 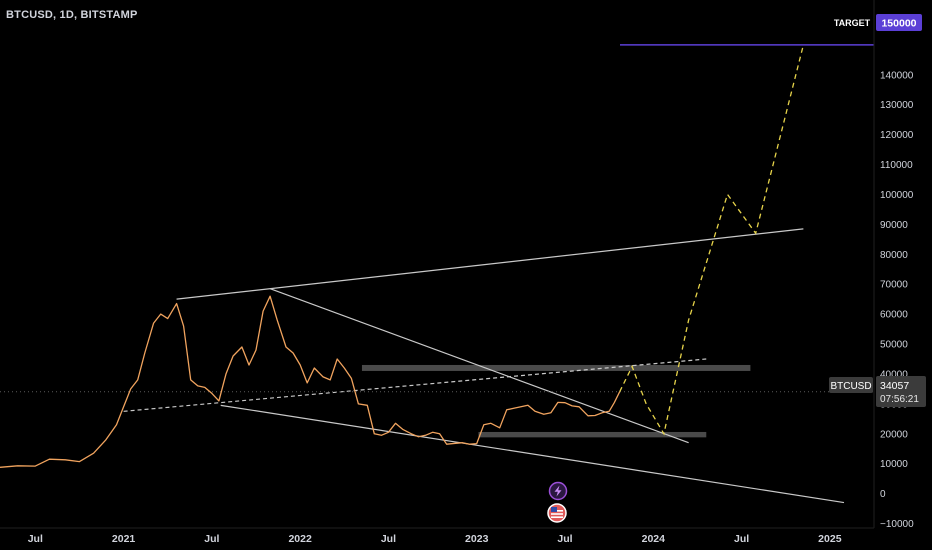 I want to click on projection-path-line, so click(x=712, y=240).